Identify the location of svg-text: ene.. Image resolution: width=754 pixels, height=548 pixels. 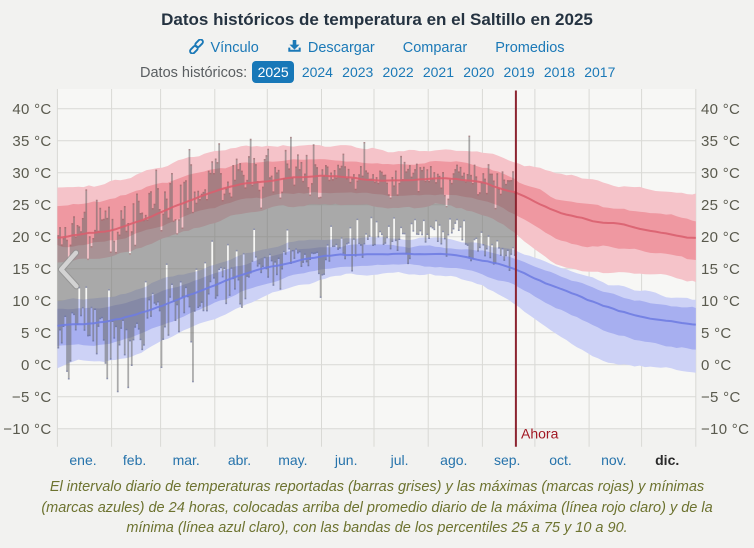
(82, 460).